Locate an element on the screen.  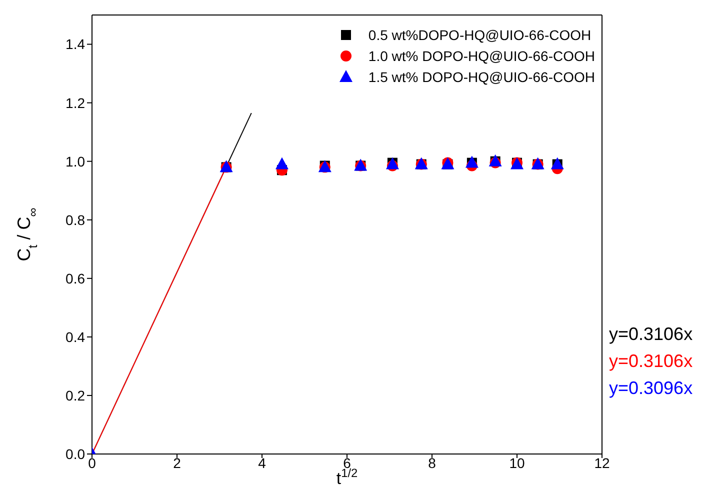
legend-label: 1.5 wt% DOPO-HQ@UIO-66-COOH is located at coordinates (481, 76).